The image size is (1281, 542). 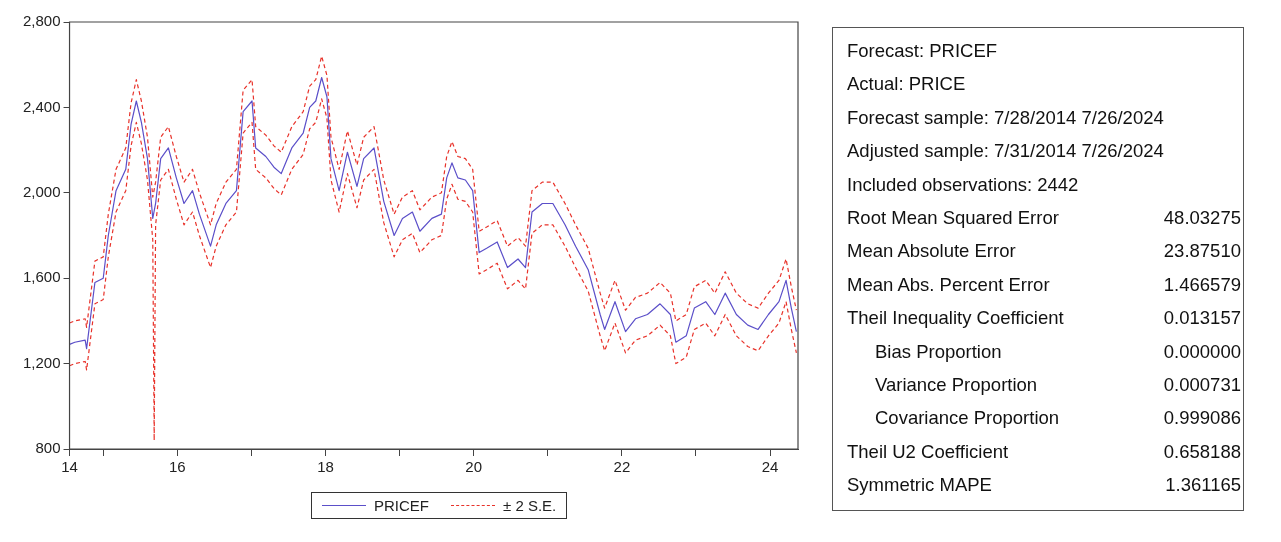 What do you see at coordinates (922, 50) in the screenshot?
I see `text: Forecast: PRICEF` at bounding box center [922, 50].